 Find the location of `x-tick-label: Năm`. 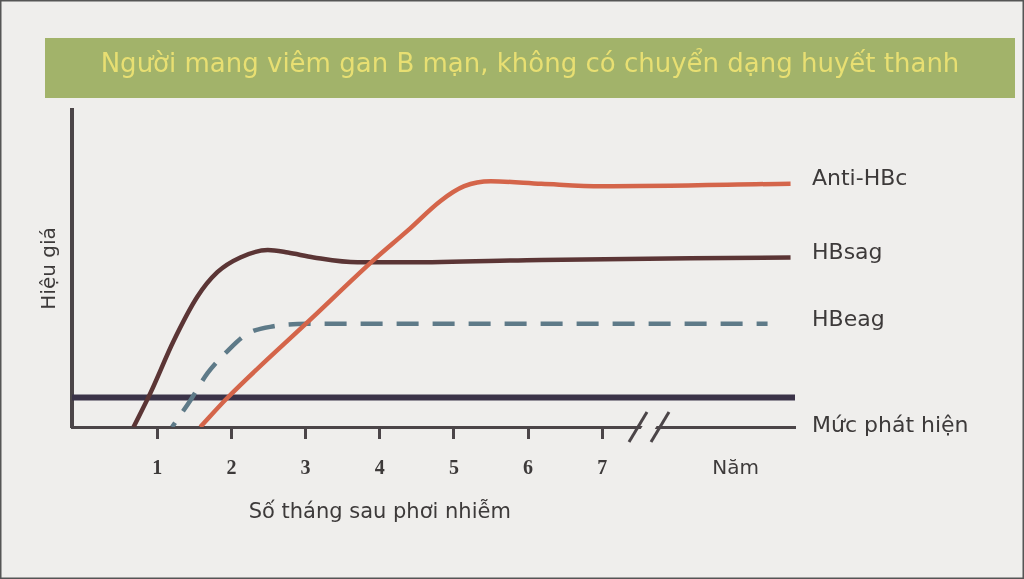

x-tick-label: Năm is located at coordinates (736, 467).